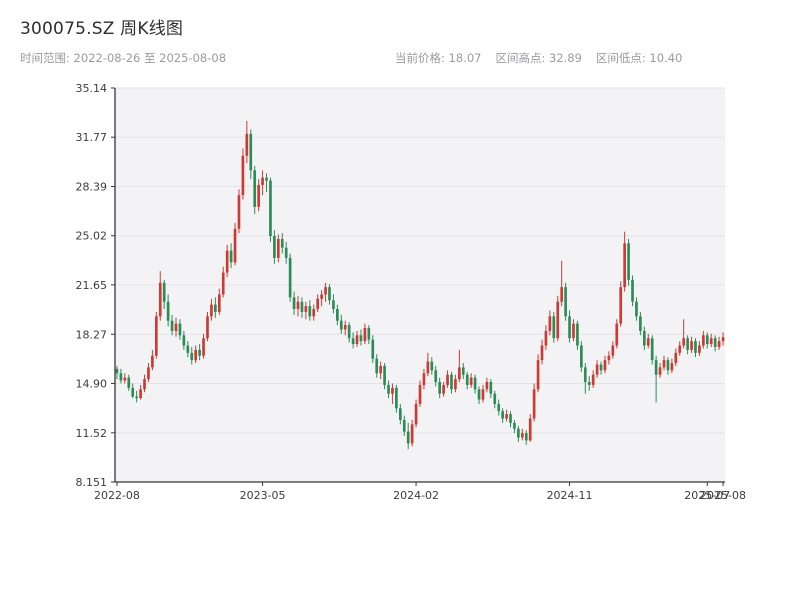 The image size is (800, 600). Describe the element at coordinates (723, 495) in the screenshot. I see `svg-text: 2025-08` at that location.